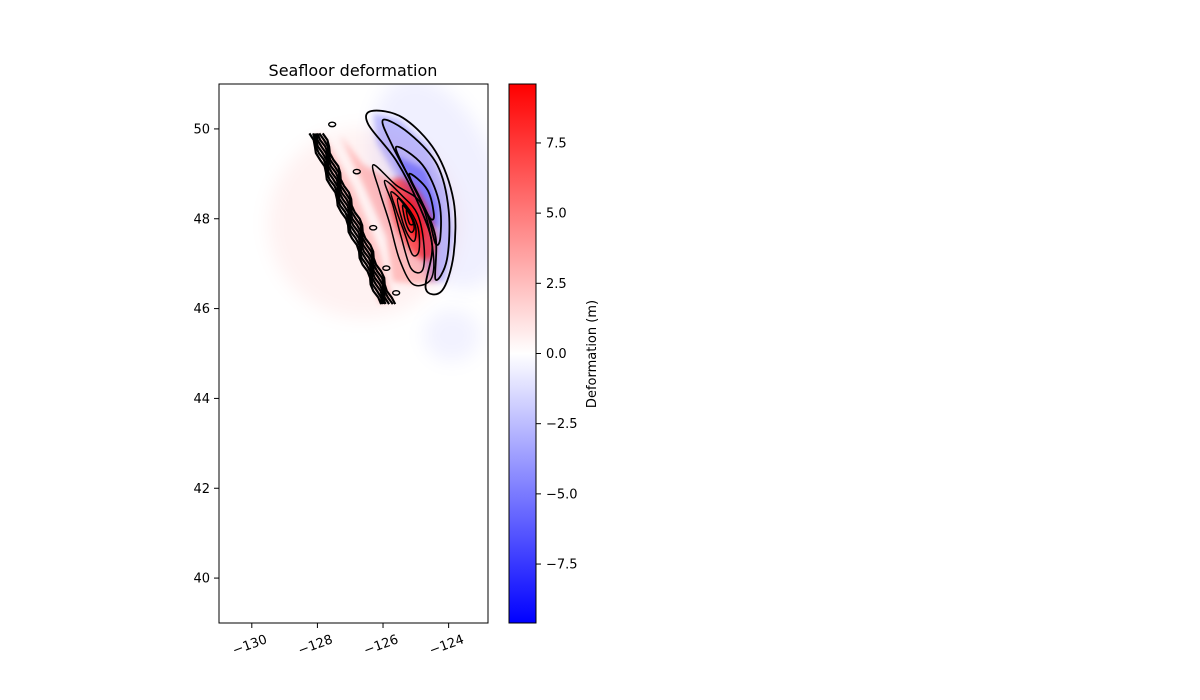 The height and width of the screenshot is (700, 1200). I want to click on x-tick-label: −130, so click(250, 645).